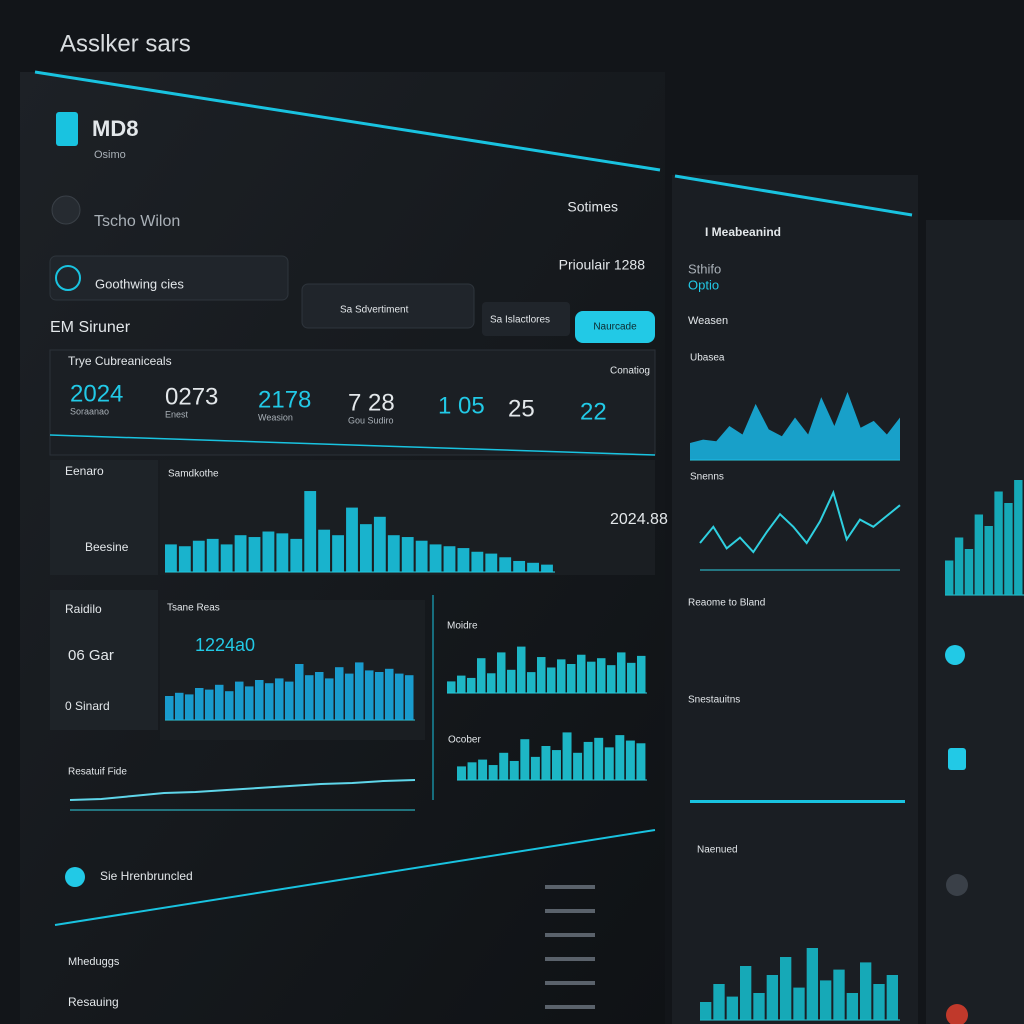  What do you see at coordinates (352, 402) in the screenshot?
I see `kpi-strip` at bounding box center [352, 402].